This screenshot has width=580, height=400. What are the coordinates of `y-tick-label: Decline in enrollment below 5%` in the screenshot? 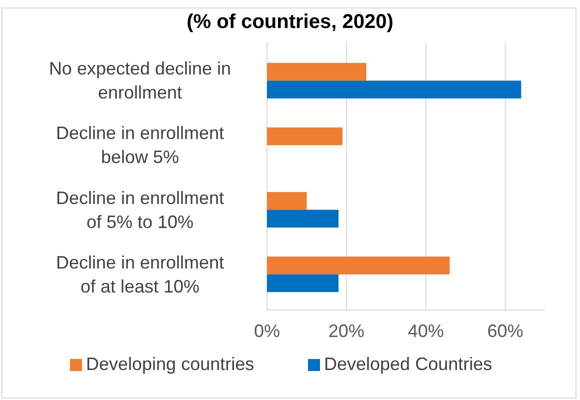 It's located at (140, 145).